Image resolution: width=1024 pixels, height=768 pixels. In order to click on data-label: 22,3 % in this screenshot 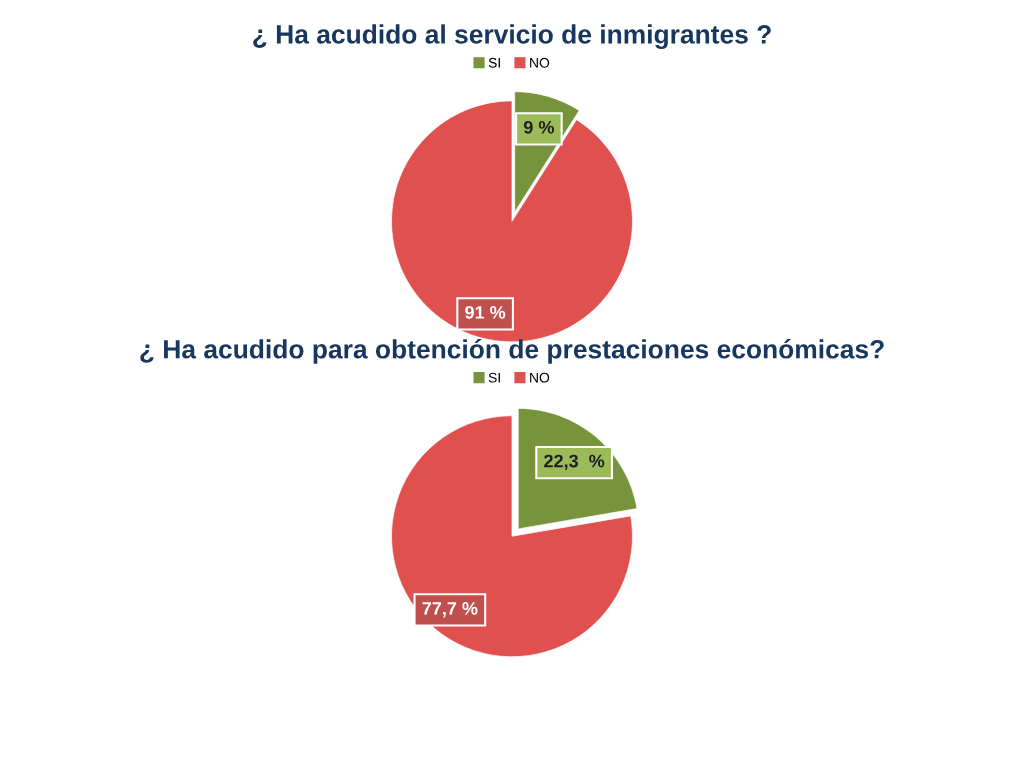, I will do `click(574, 462)`.